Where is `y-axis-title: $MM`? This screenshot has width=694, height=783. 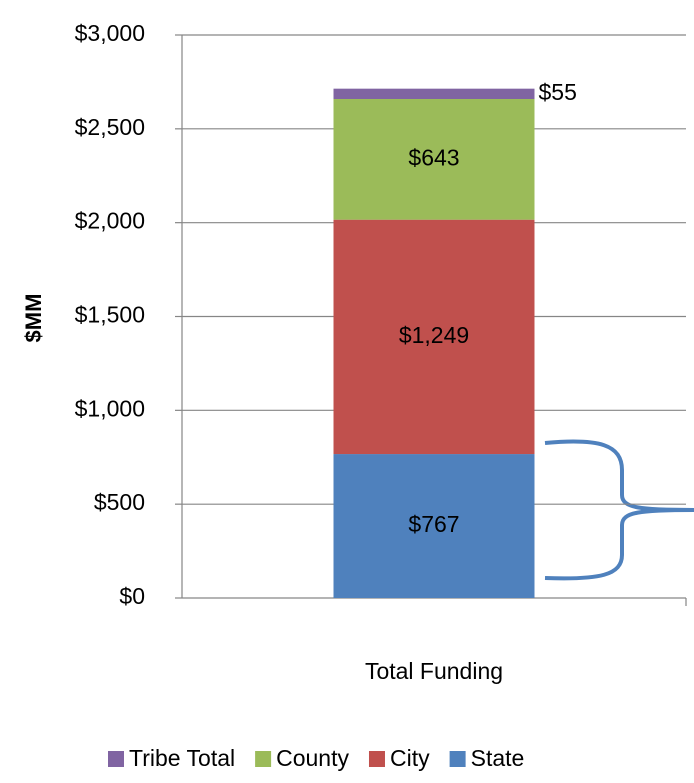
y-axis-title: $MM is located at coordinates (33, 318).